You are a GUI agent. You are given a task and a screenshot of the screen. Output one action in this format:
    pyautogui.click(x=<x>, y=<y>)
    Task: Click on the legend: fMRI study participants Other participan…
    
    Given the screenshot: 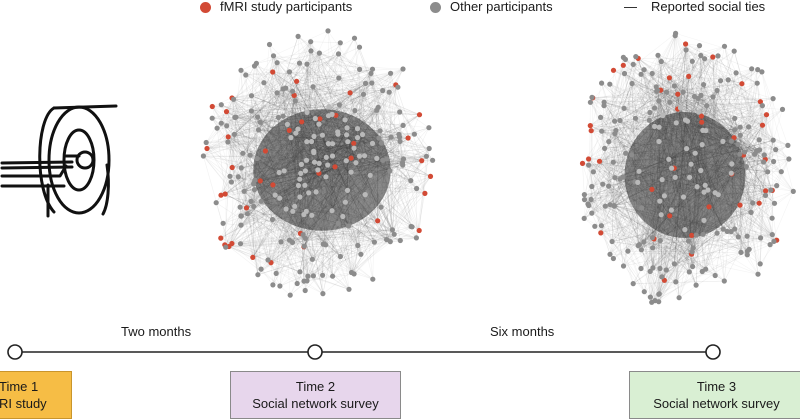 What is the action you would take?
    pyautogui.click(x=400, y=9)
    